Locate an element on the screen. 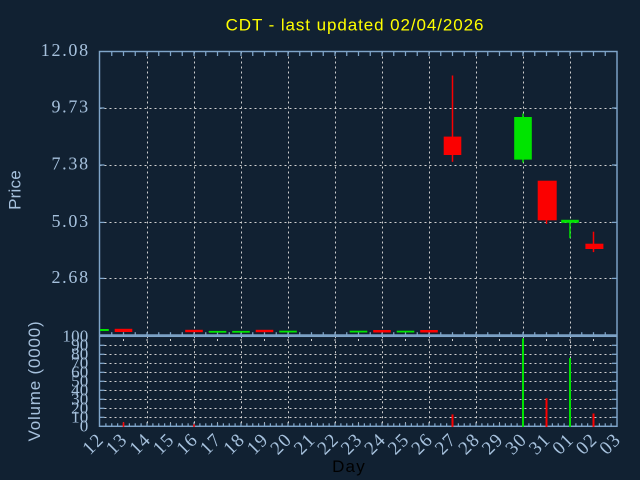 The image size is (640, 480). svg-text: Price is located at coordinates (15, 190).